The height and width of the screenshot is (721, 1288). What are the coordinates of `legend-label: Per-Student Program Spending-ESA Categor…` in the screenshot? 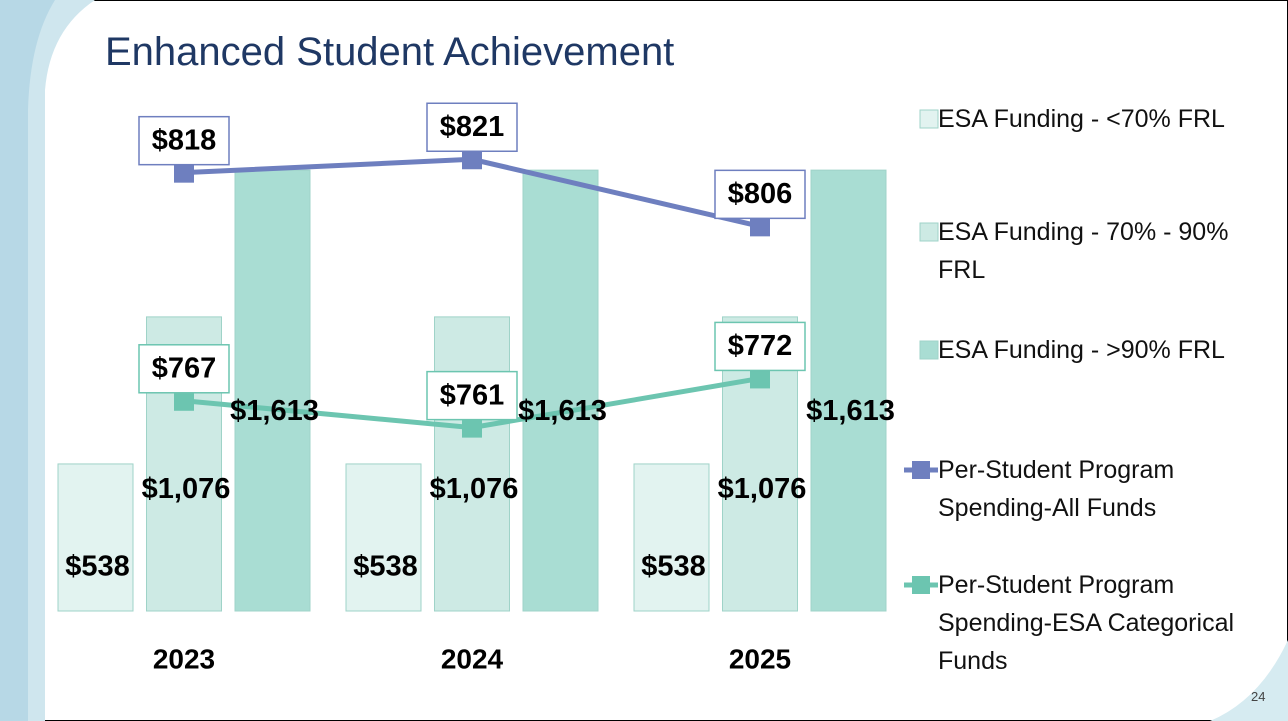 It's located at (1086, 623).